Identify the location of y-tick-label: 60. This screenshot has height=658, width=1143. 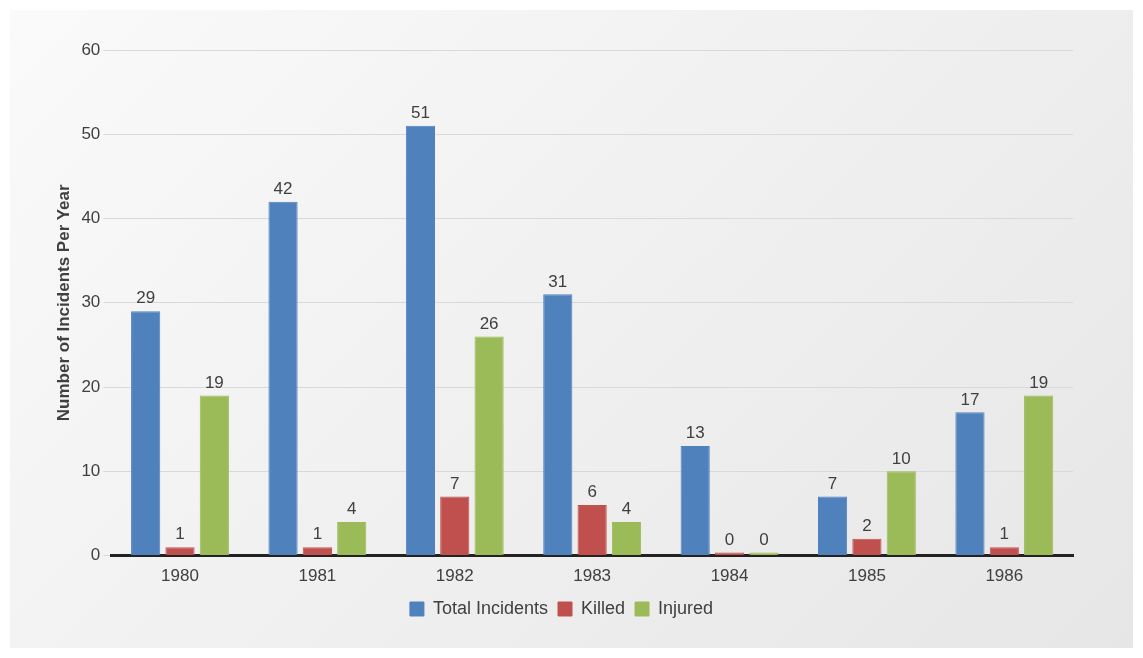
(91, 49).